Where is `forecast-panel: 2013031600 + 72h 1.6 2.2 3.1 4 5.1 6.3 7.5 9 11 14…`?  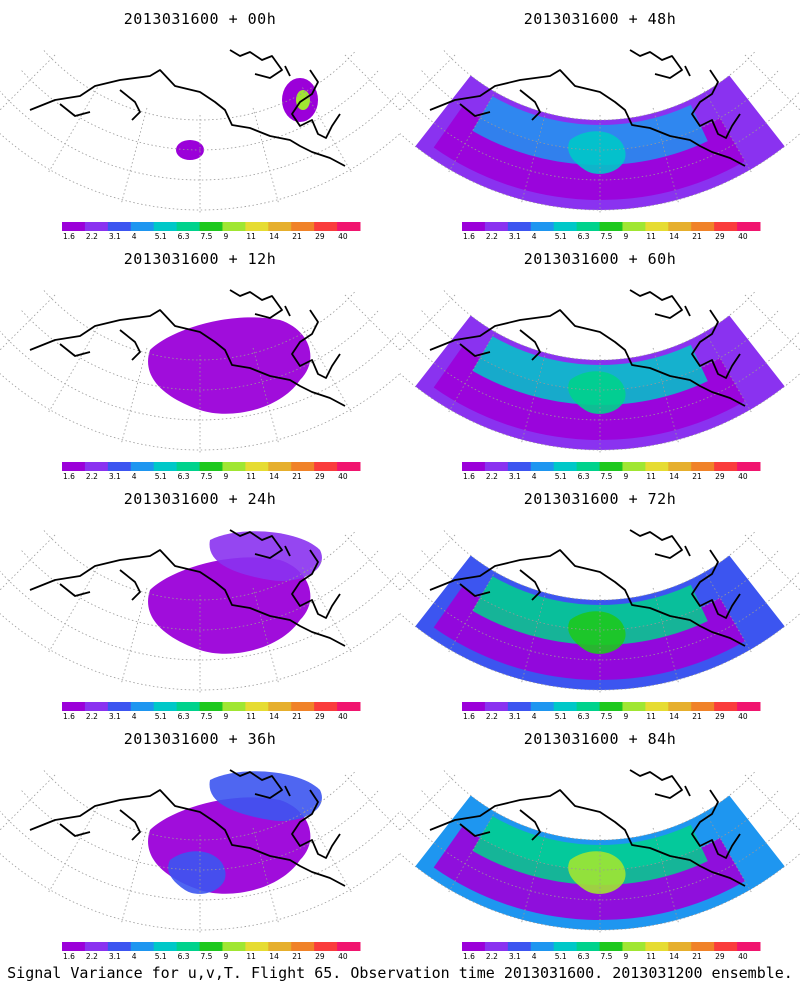
forecast-panel: 2013031600 + 72h 1.6 2.2 3.1 4 5.1 6.3 7.5 9 11 14… is located at coordinates (600, 600).